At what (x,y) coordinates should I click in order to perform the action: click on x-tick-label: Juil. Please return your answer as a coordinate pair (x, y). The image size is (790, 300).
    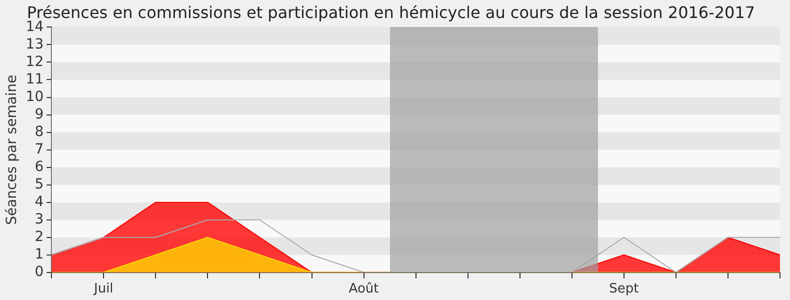
    Looking at the image, I should click on (103, 289).